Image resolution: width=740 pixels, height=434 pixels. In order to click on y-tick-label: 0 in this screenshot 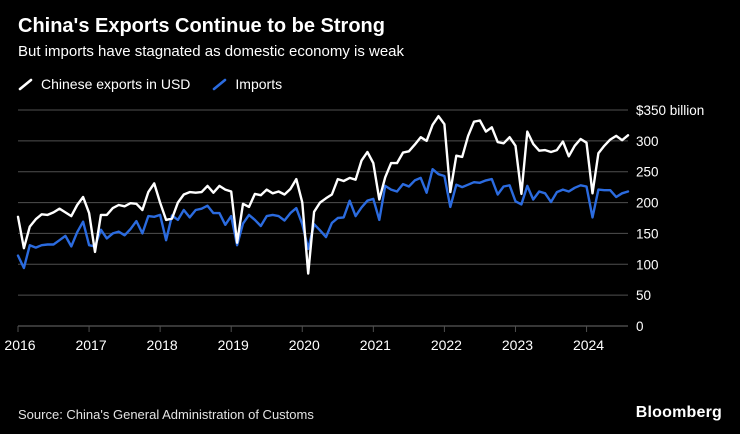, I will do `click(640, 326)`.